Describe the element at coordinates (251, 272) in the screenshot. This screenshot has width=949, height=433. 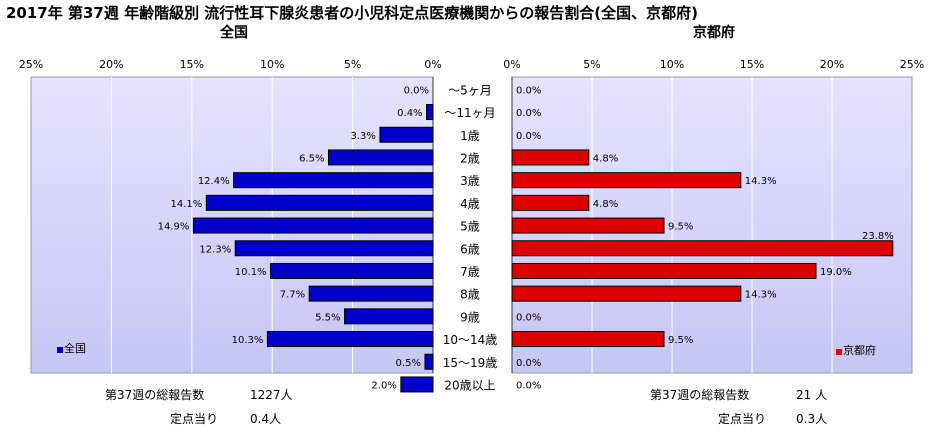
I see `national-data-label: 10.1%` at that location.